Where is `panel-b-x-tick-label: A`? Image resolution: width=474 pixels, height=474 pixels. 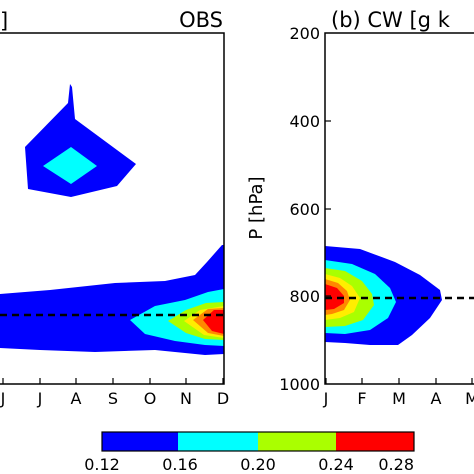
panel-b-x-tick-label: A is located at coordinates (436, 398).